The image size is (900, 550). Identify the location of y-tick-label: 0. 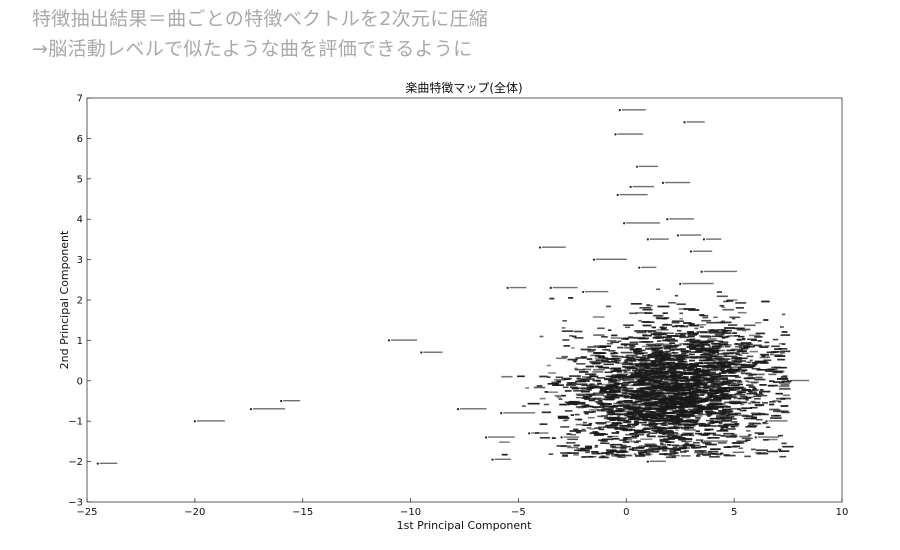
(80, 381).